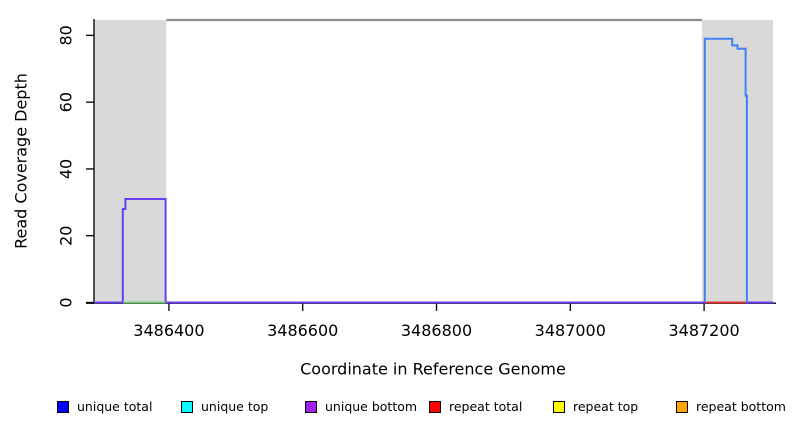 The image size is (792, 432). What do you see at coordinates (115, 406) in the screenshot?
I see `legend-label: unique total` at bounding box center [115, 406].